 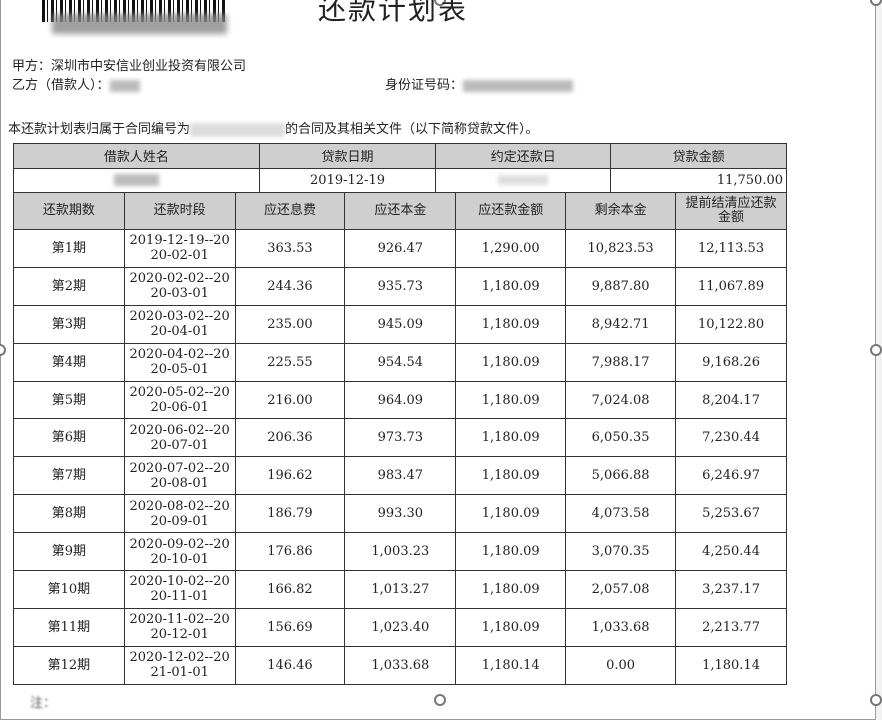 What do you see at coordinates (179, 665) in the screenshot?
I see `cell-time-range: 2020-12-02--2021-01-01` at bounding box center [179, 665].